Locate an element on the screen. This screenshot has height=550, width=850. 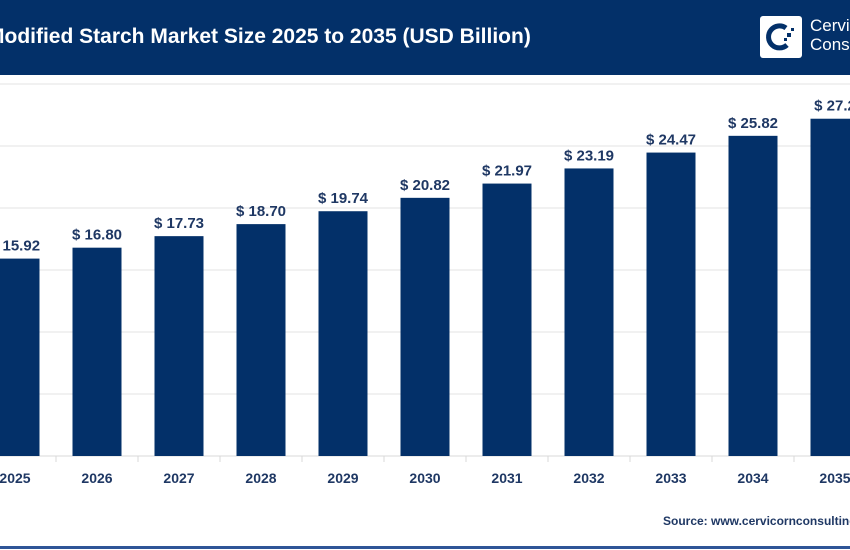
x-tick-label-2026: 2026 is located at coordinates (96, 478).